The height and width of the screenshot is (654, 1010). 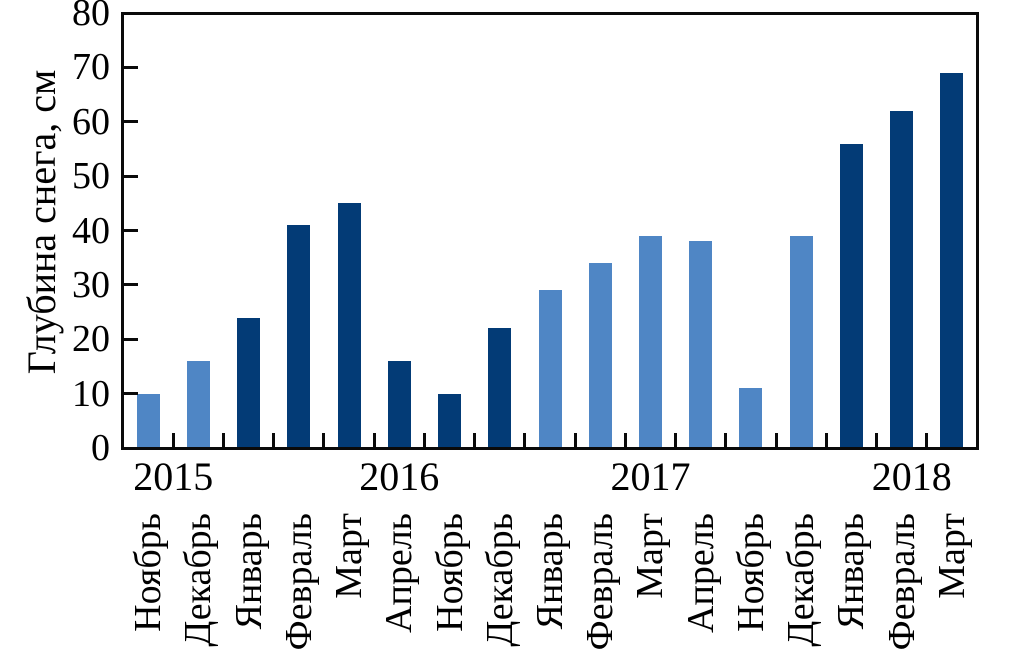 What do you see at coordinates (500, 387) in the screenshot?
I see `bar-декабрь-22` at bounding box center [500, 387].